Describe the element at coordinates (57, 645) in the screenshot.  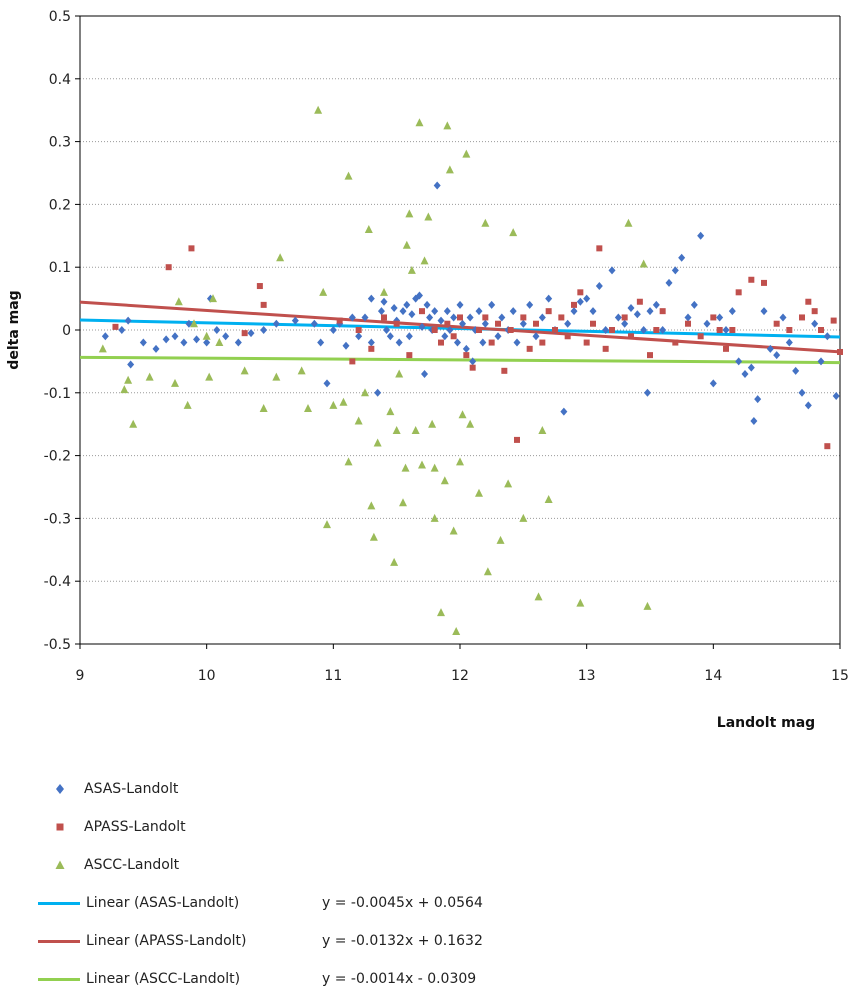
I see `y-tick-label: -0.5` at that location.